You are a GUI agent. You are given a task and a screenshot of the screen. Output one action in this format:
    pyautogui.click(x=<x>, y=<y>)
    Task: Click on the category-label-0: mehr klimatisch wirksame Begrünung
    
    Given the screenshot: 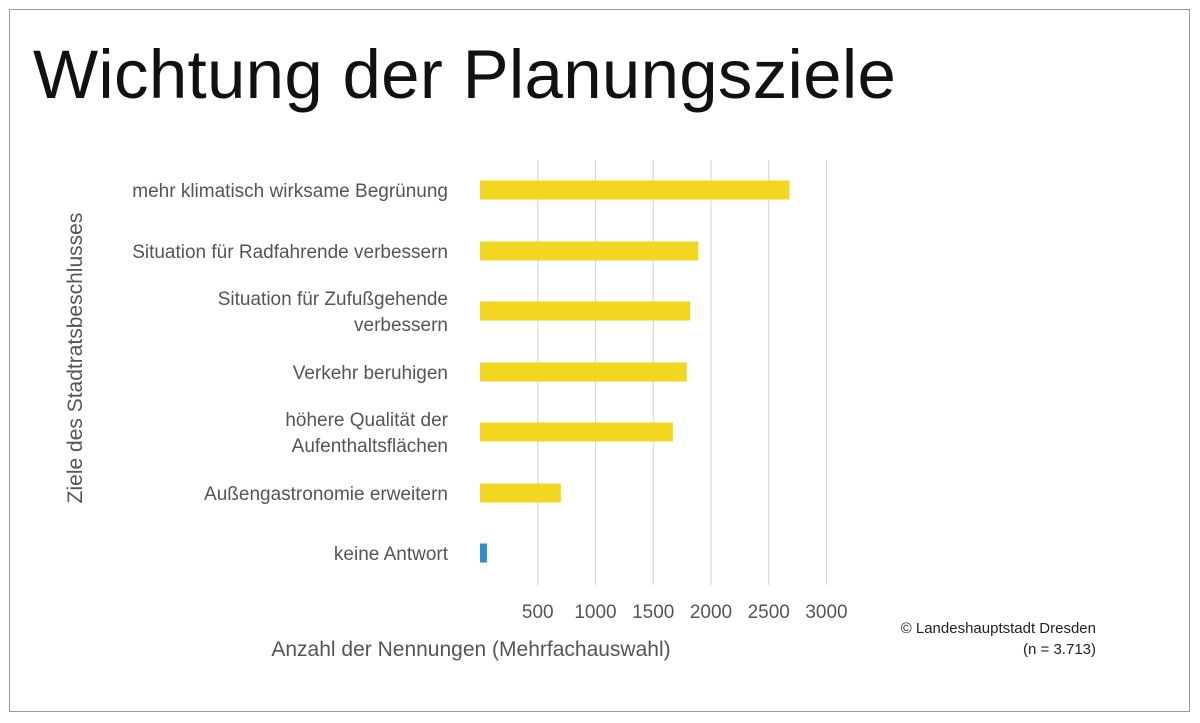 What is the action you would take?
    pyautogui.click(x=290, y=191)
    